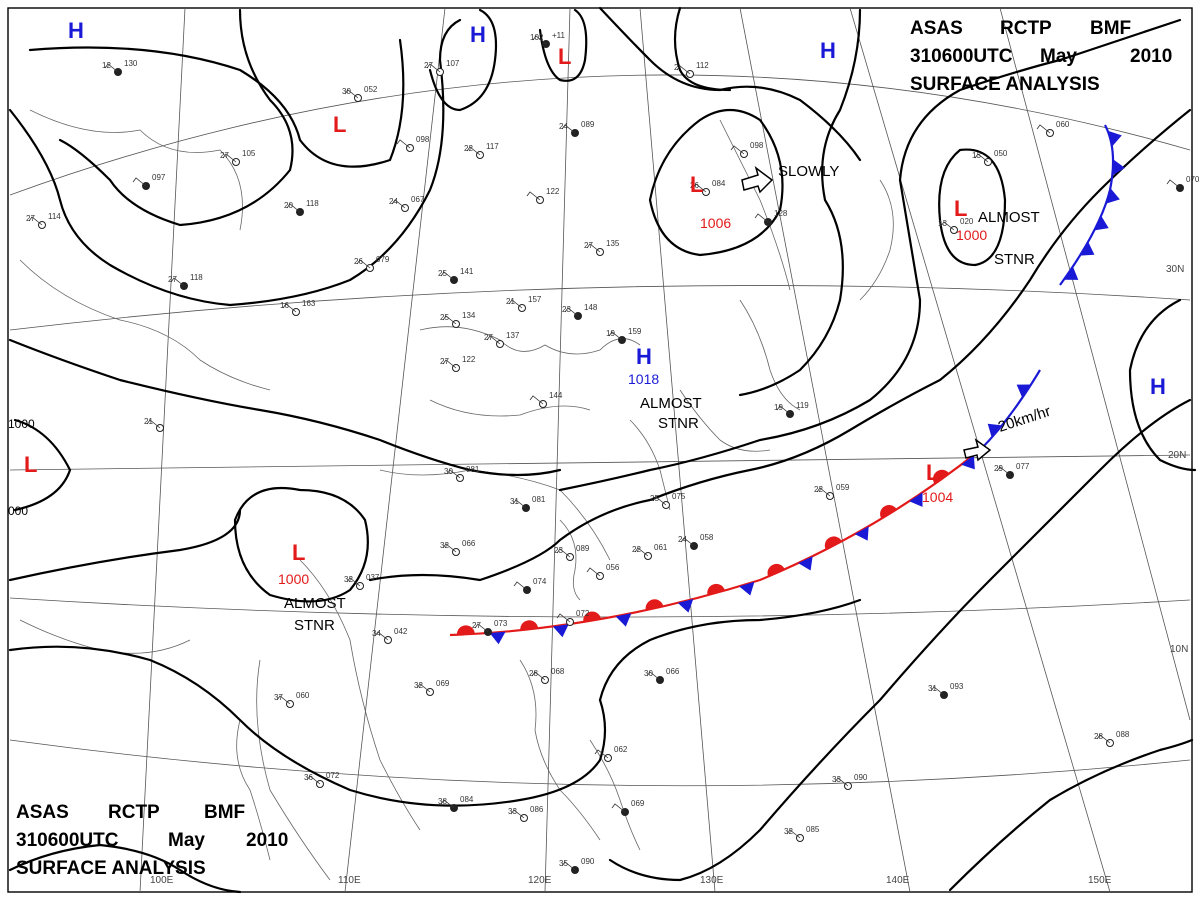  What do you see at coordinates (613, 243) in the screenshot?
I see `station-pressure: 135` at bounding box center [613, 243].